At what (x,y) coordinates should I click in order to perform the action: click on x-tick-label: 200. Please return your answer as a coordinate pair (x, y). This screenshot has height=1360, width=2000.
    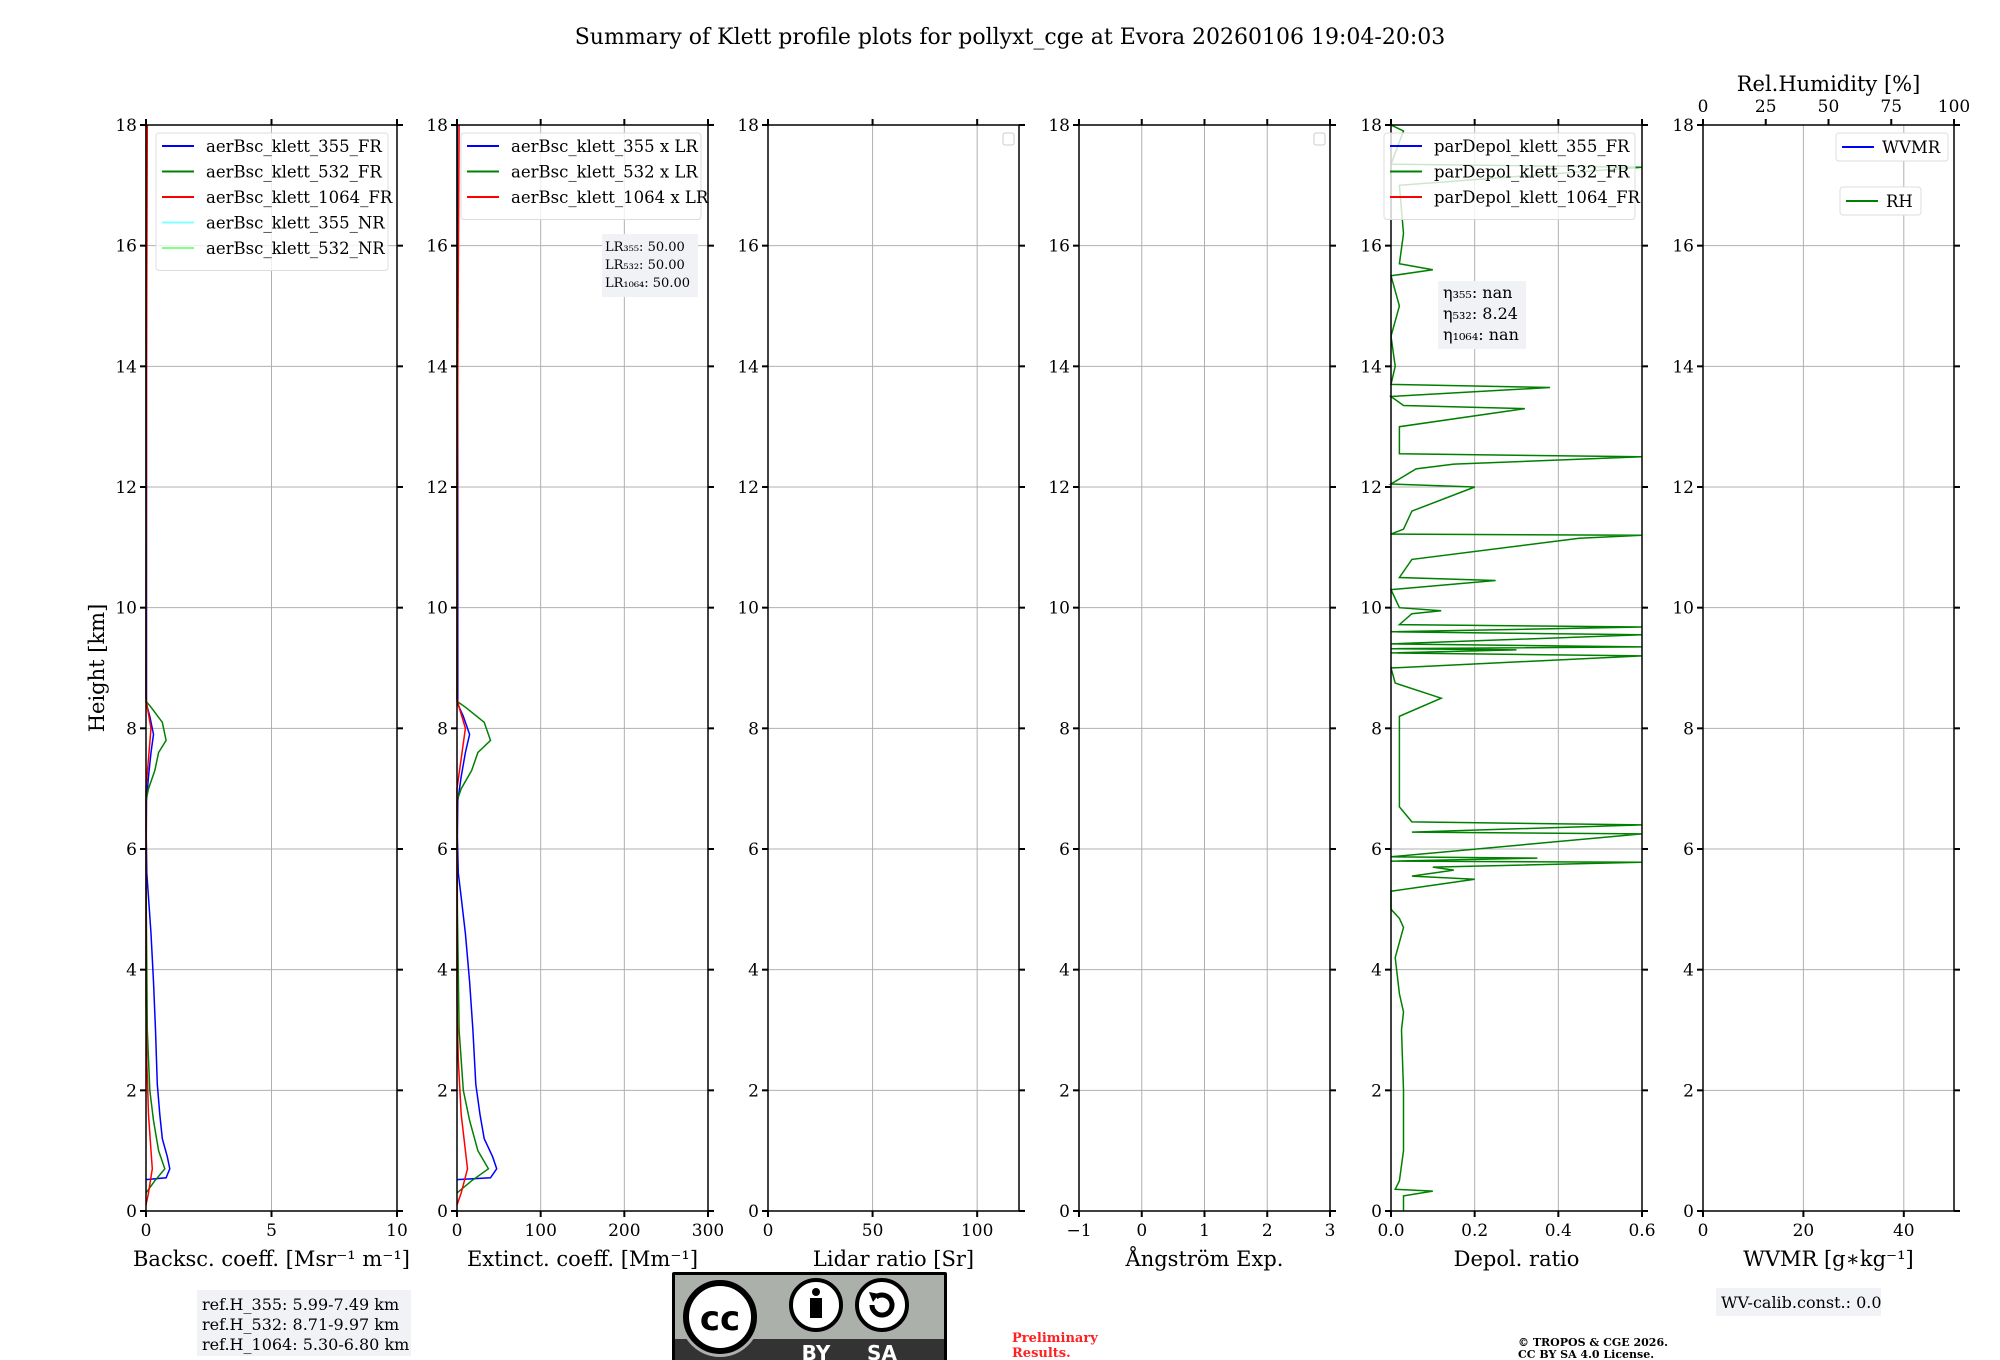
    Looking at the image, I should click on (624, 1231).